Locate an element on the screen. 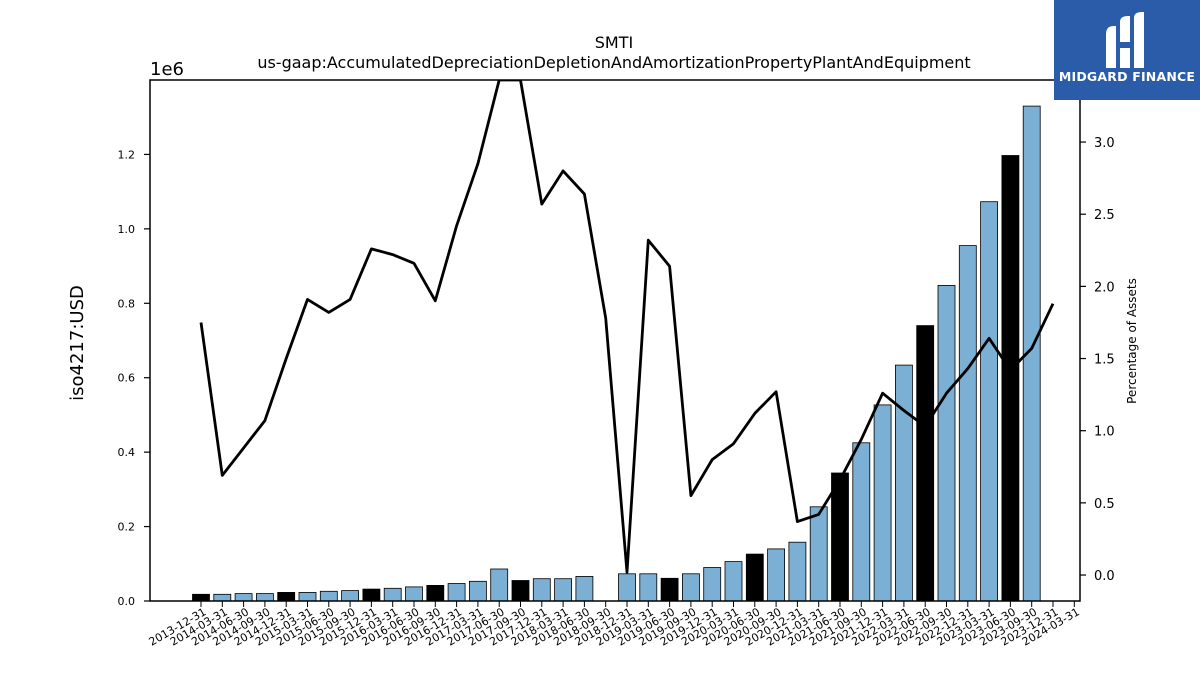 The image size is (1200, 675). y2-axis-ticks: 0.0 0.5 1.0 1.5 2.0 2.5 3.0 is located at coordinates (1097, 360).